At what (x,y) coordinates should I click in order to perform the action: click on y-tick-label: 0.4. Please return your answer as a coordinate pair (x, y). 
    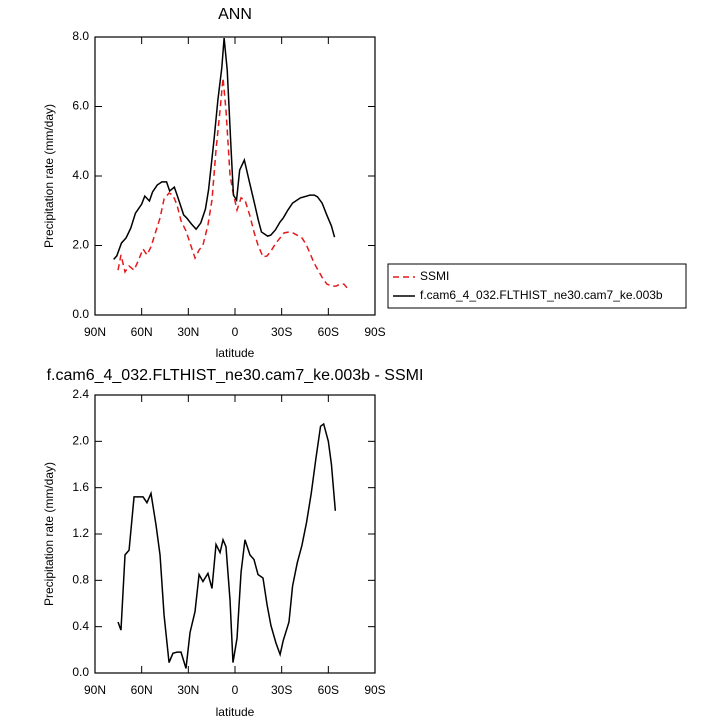
    Looking at the image, I should click on (80, 626).